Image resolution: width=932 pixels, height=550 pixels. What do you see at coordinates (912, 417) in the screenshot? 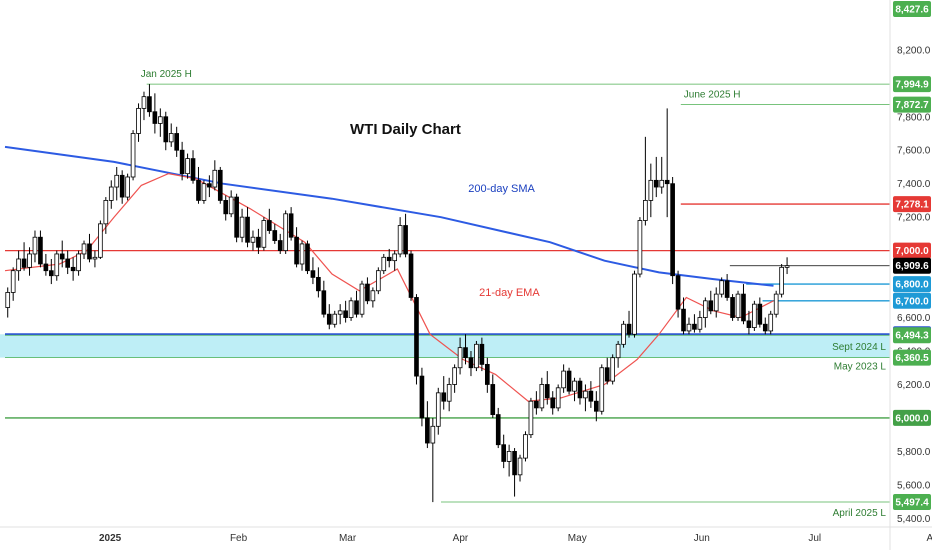
I see `price-tag-11: 6,000.0` at bounding box center [912, 417].